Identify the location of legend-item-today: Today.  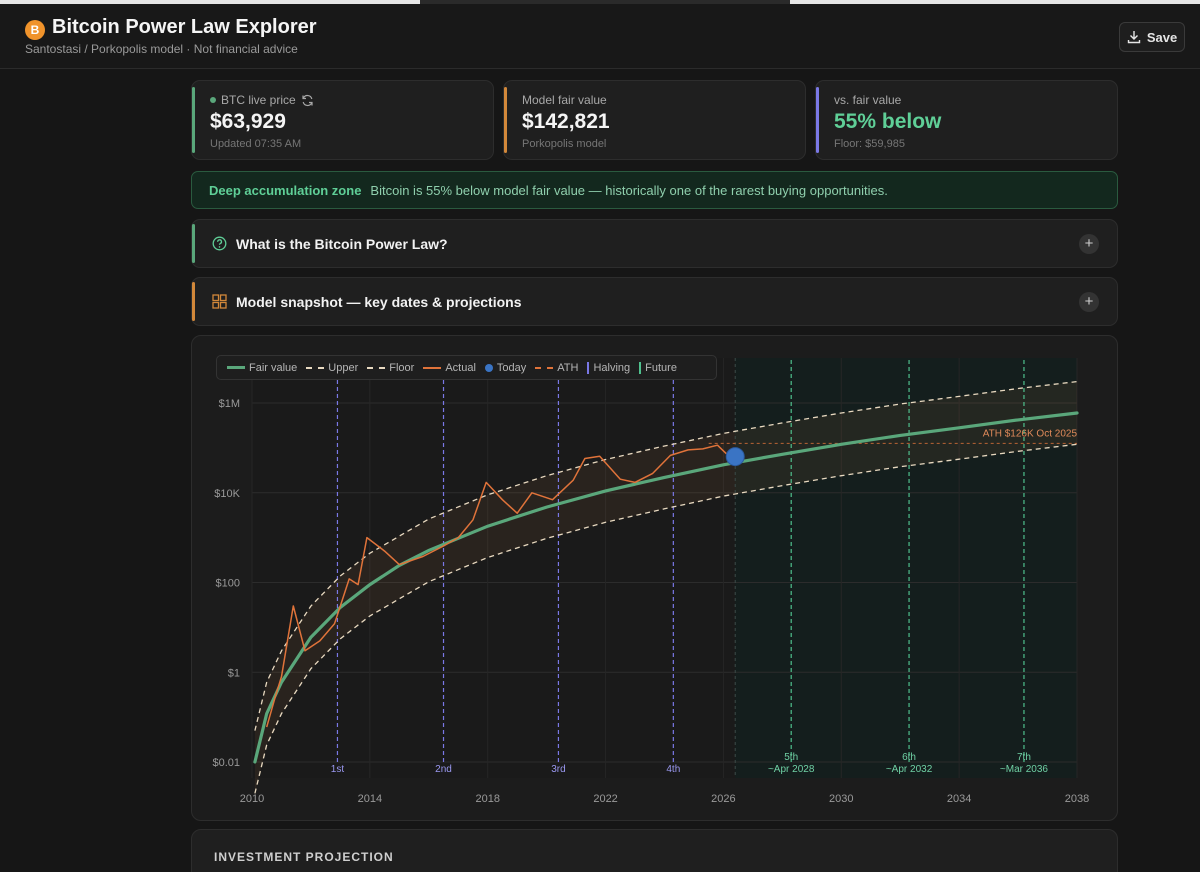
(505, 367).